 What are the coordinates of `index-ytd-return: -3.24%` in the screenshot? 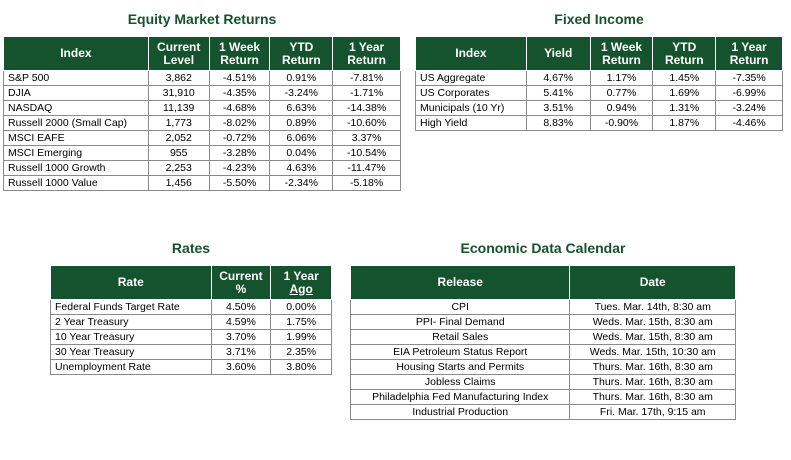 It's located at (301, 93).